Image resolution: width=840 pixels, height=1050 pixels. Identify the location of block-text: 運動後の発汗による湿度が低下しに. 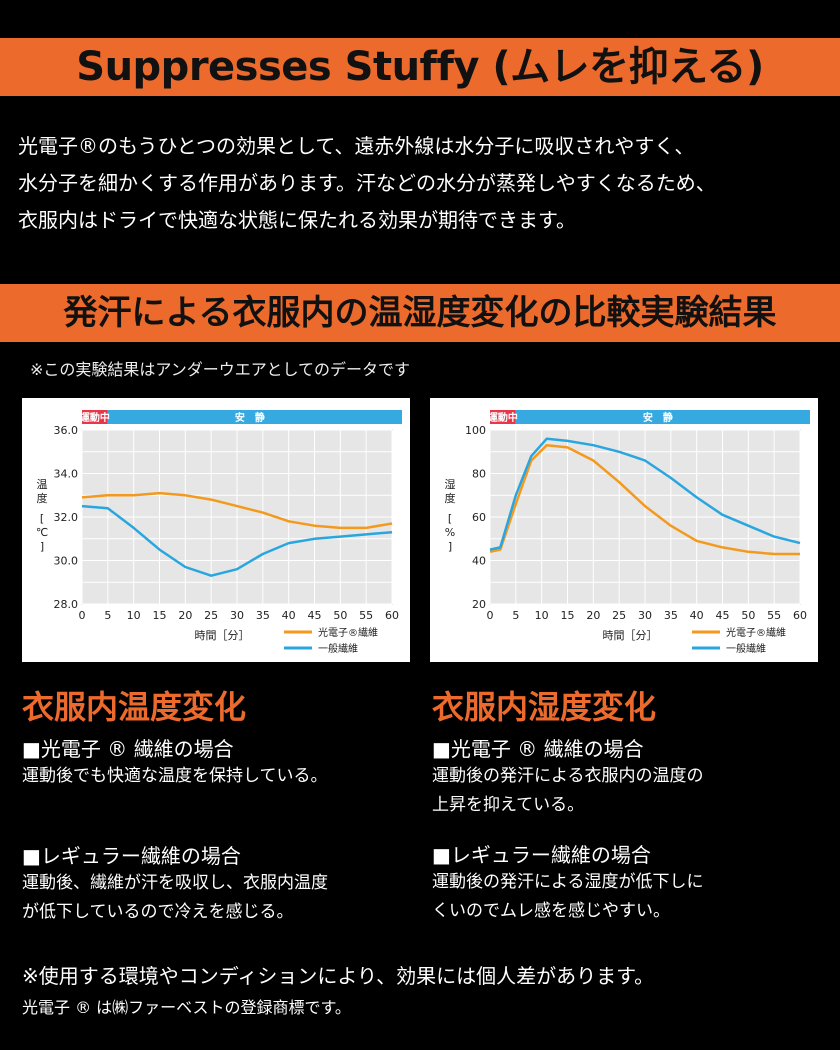
(568, 882).